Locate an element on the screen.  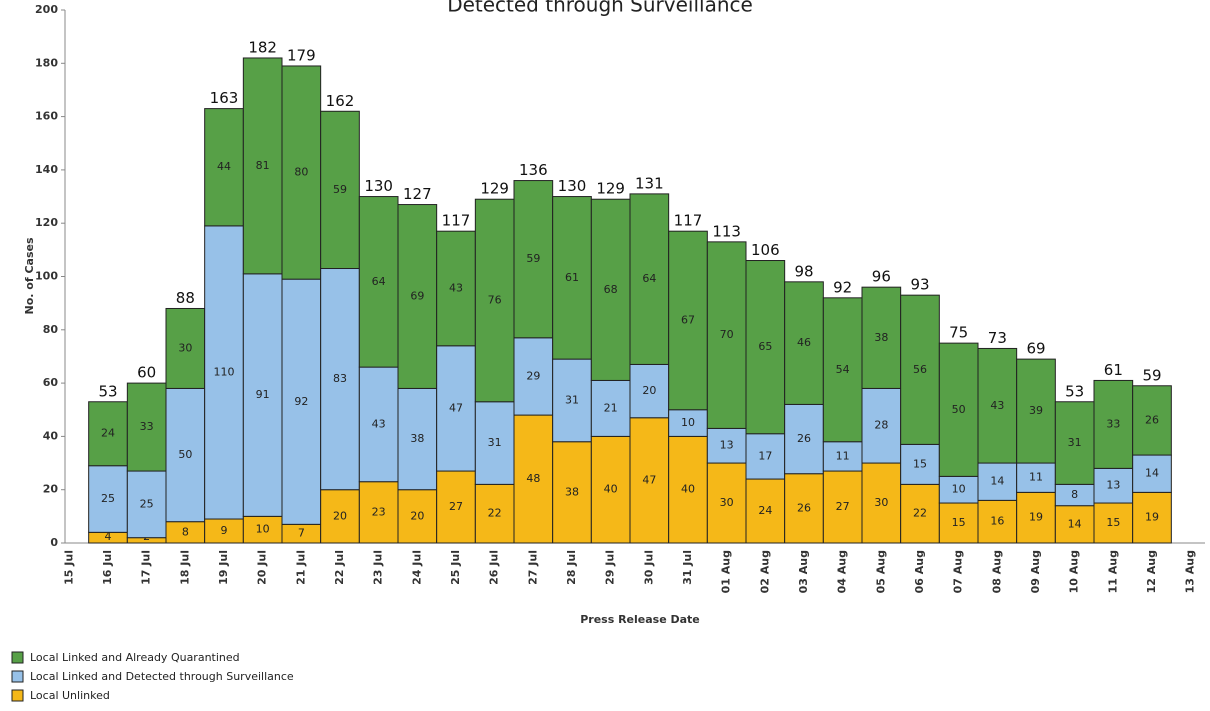
segment-label: 67 is located at coordinates (688, 319).